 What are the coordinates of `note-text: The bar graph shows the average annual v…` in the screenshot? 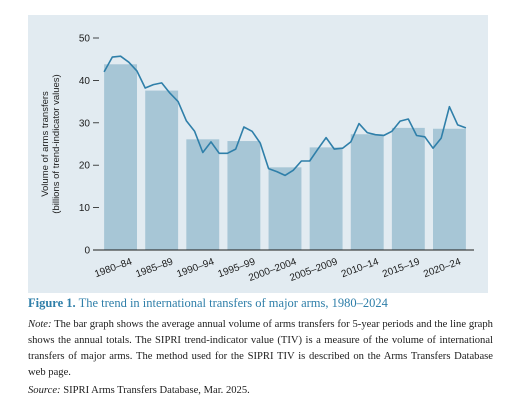 It's located at (260, 348).